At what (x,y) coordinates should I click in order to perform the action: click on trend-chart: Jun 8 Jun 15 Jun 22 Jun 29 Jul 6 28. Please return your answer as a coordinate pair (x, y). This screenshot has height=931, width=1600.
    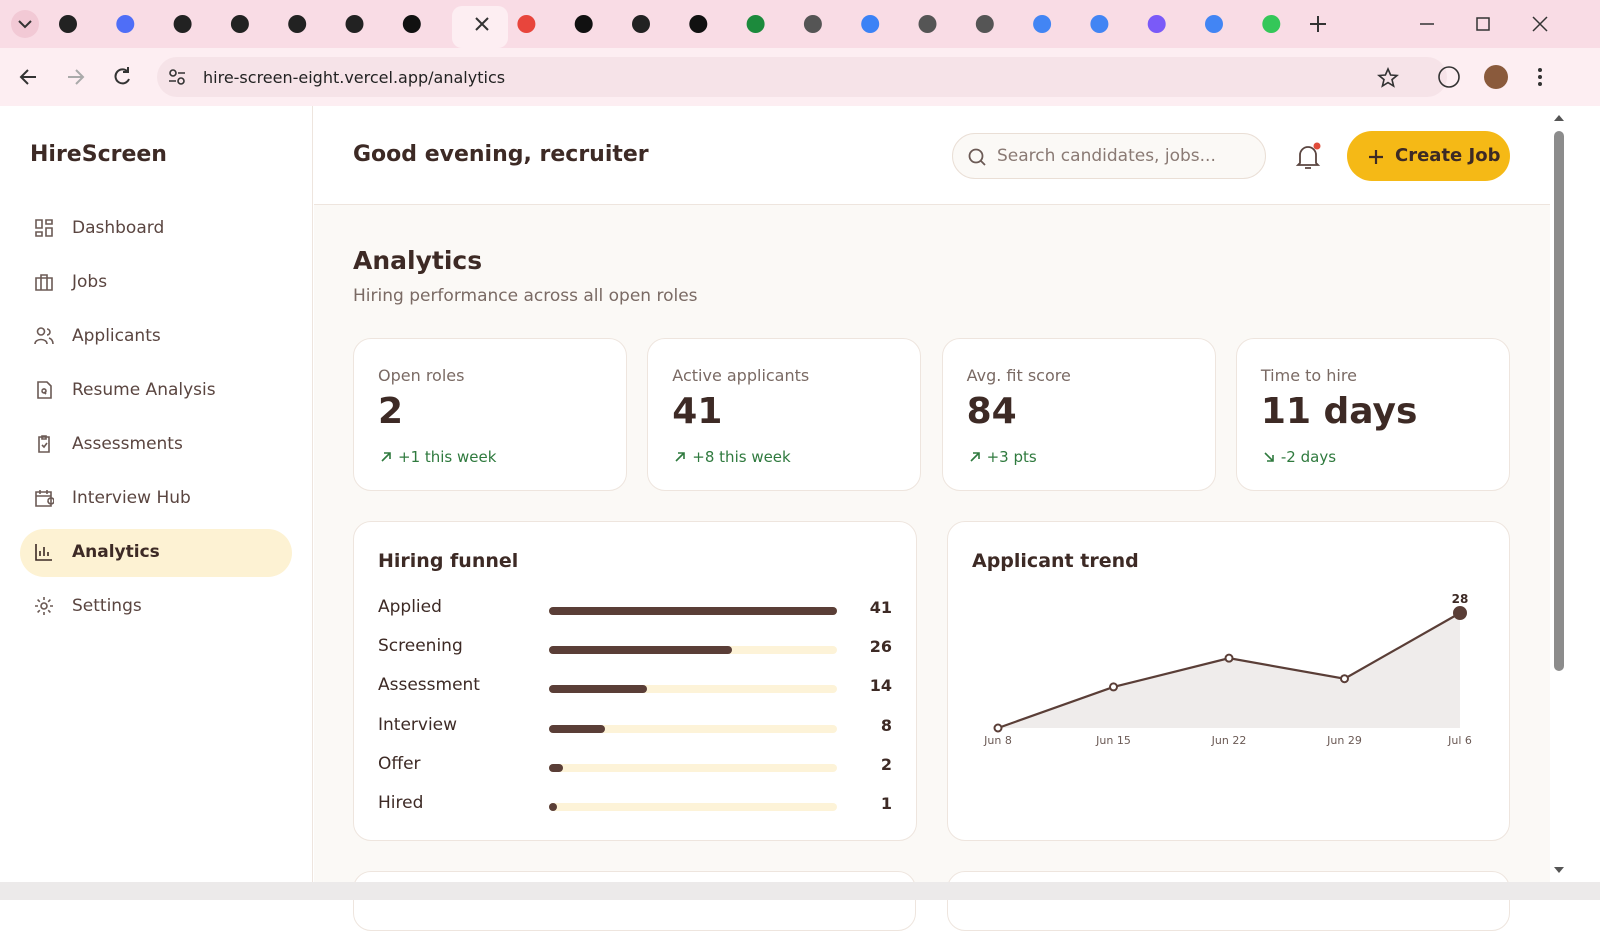
    Looking at the image, I should click on (1227, 669).